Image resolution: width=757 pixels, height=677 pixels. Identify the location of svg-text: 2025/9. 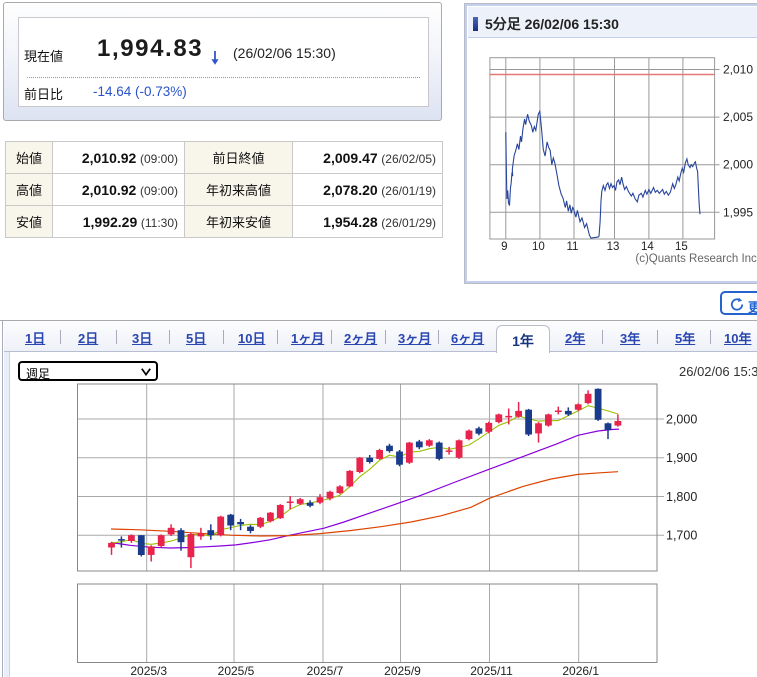
(402, 670).